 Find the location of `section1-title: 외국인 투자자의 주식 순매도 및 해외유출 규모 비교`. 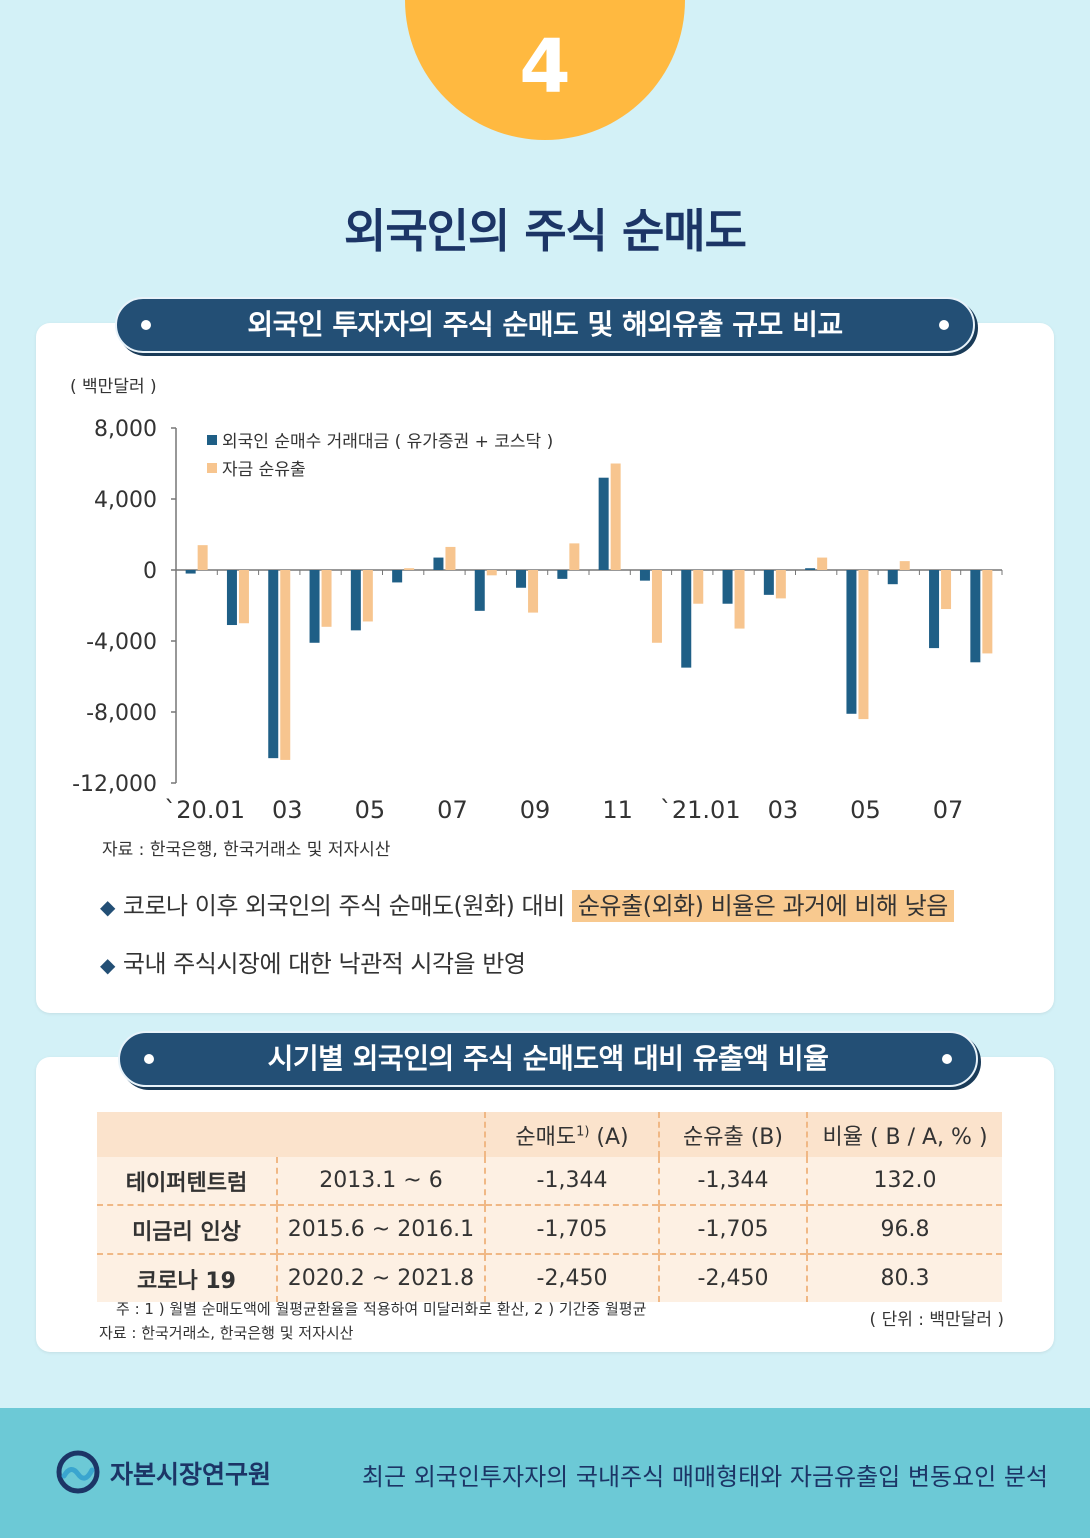

section1-title: 외국인 투자자의 주식 순매도 및 해외유출 규모 비교 is located at coordinates (545, 324).